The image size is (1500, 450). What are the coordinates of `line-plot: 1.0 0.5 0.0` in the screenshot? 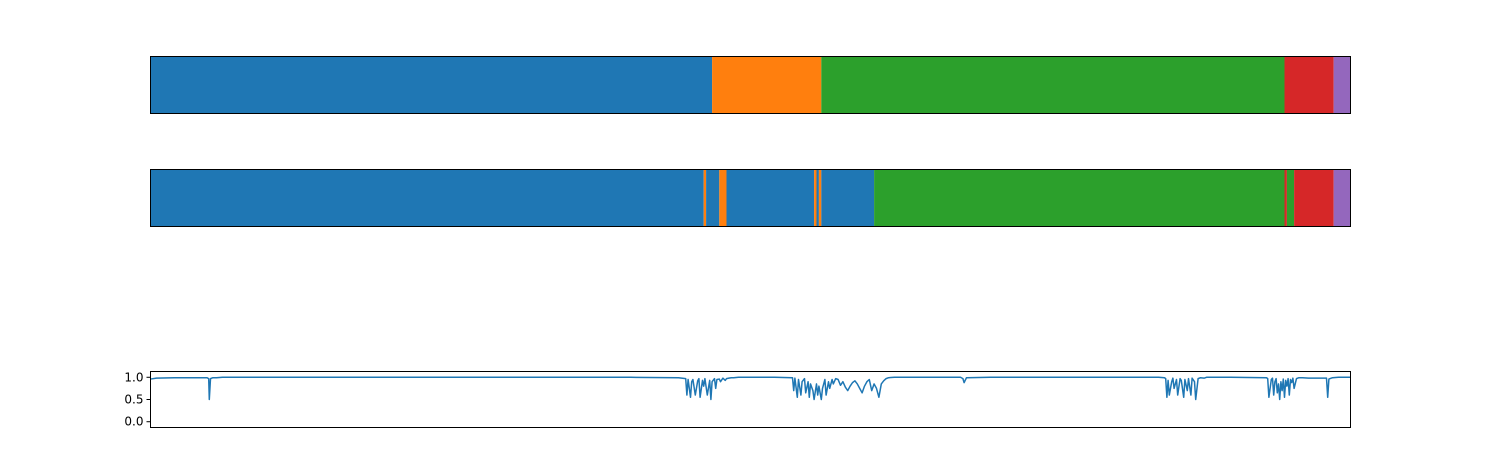 It's located at (737, 399).